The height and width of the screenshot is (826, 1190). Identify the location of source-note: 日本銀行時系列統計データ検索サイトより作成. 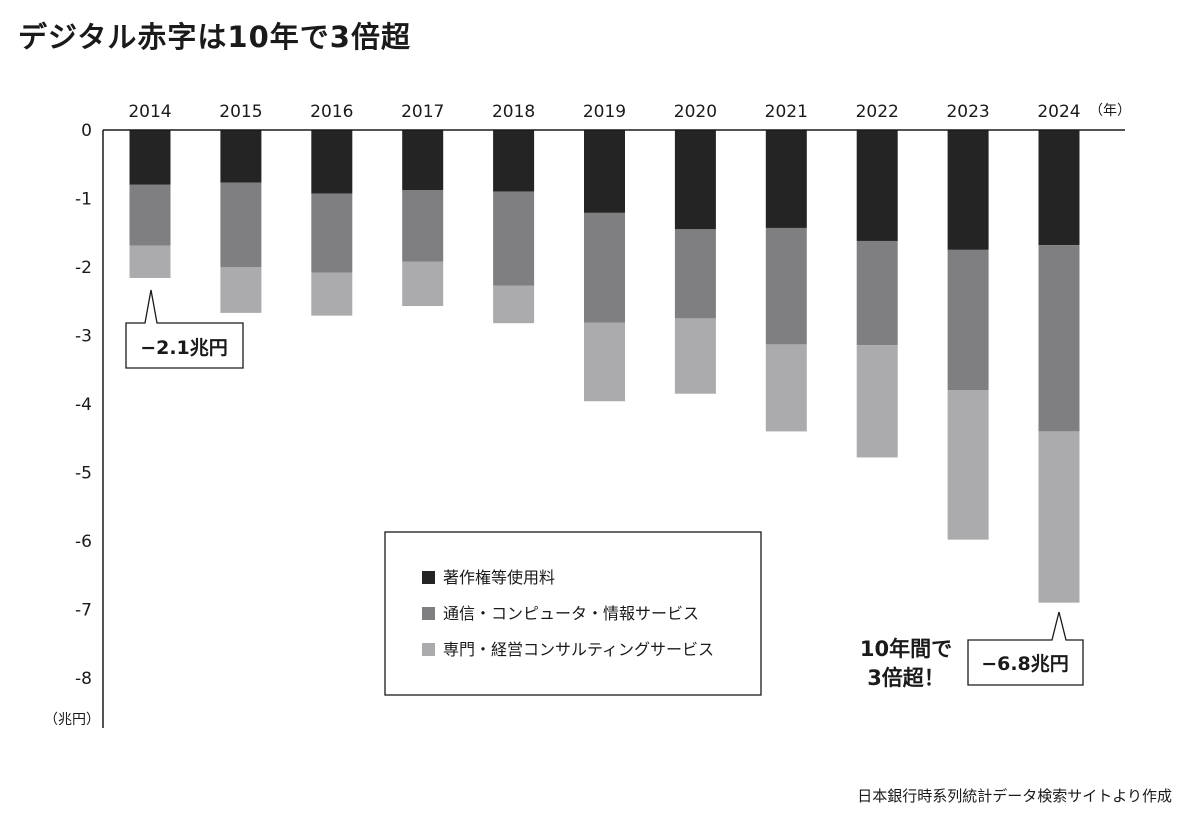
(1014, 796).